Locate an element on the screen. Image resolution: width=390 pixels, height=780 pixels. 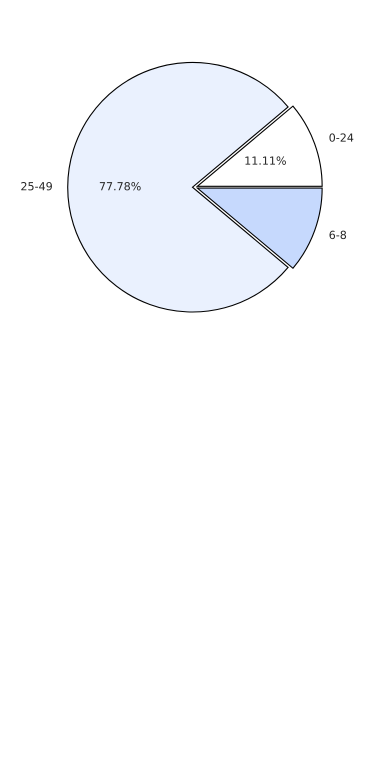
data-label: 77.78% is located at coordinates (120, 186).